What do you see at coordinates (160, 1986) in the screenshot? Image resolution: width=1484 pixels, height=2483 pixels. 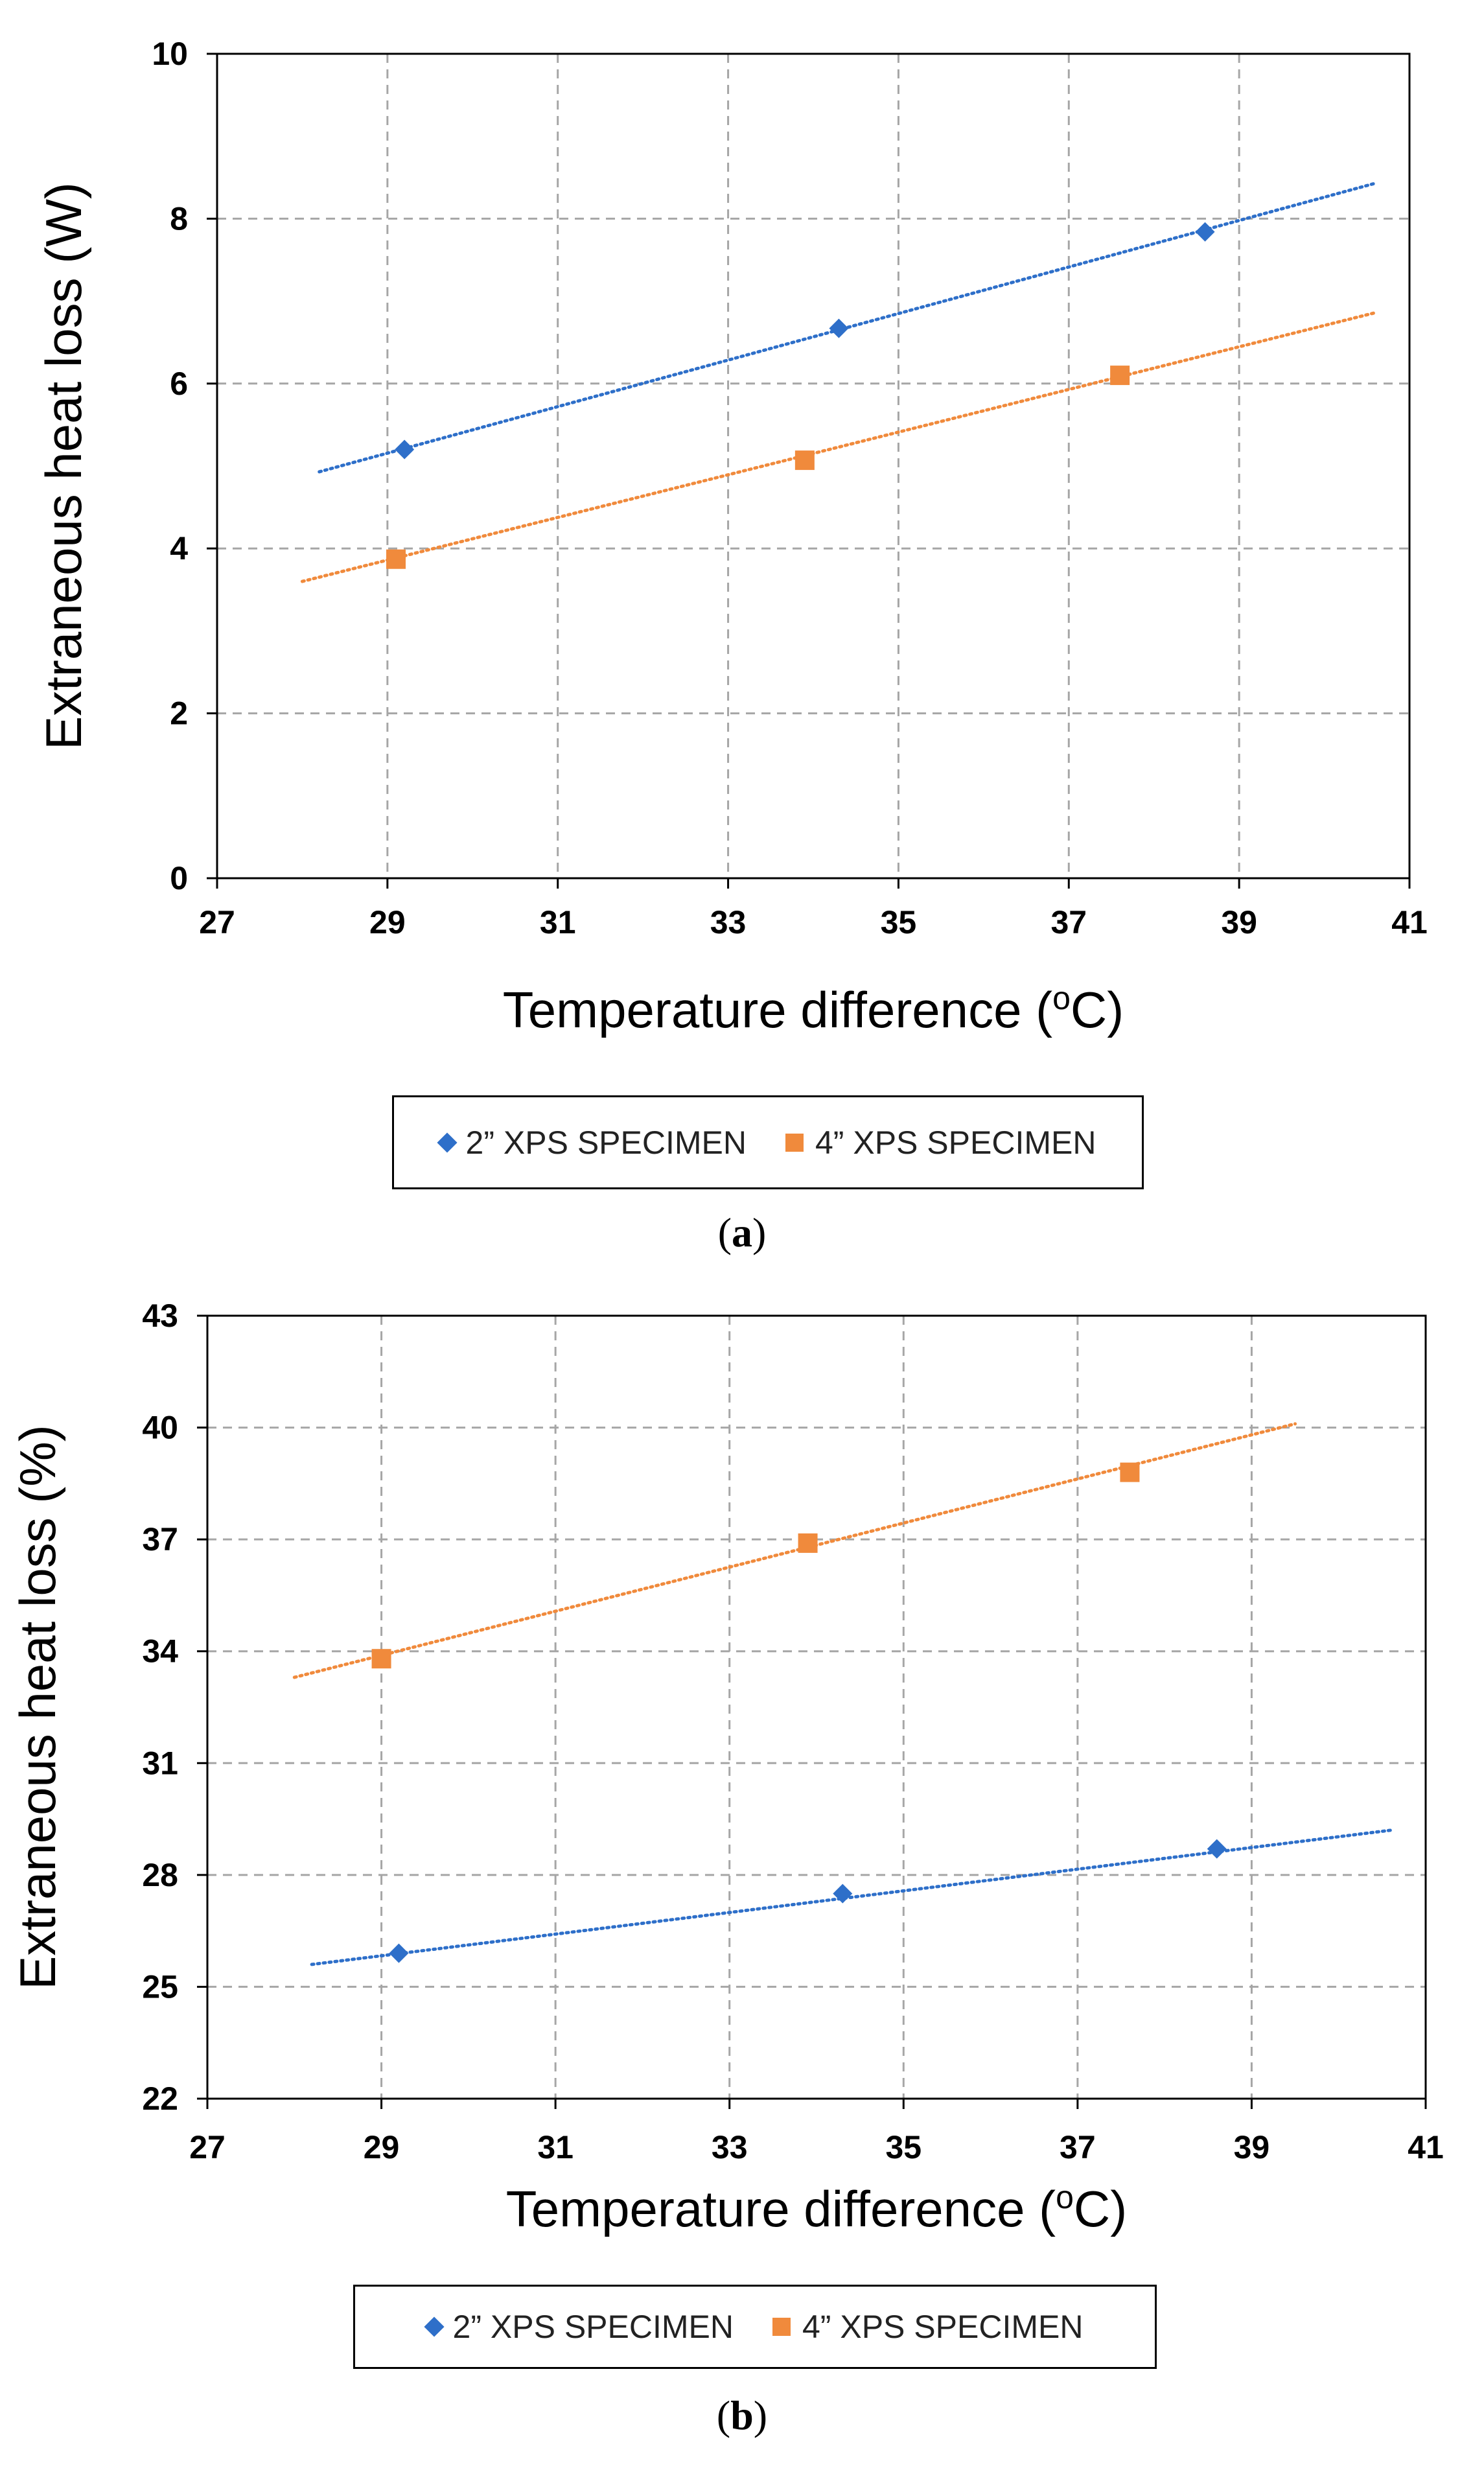 I see `y-tick-label: 25` at bounding box center [160, 1986].